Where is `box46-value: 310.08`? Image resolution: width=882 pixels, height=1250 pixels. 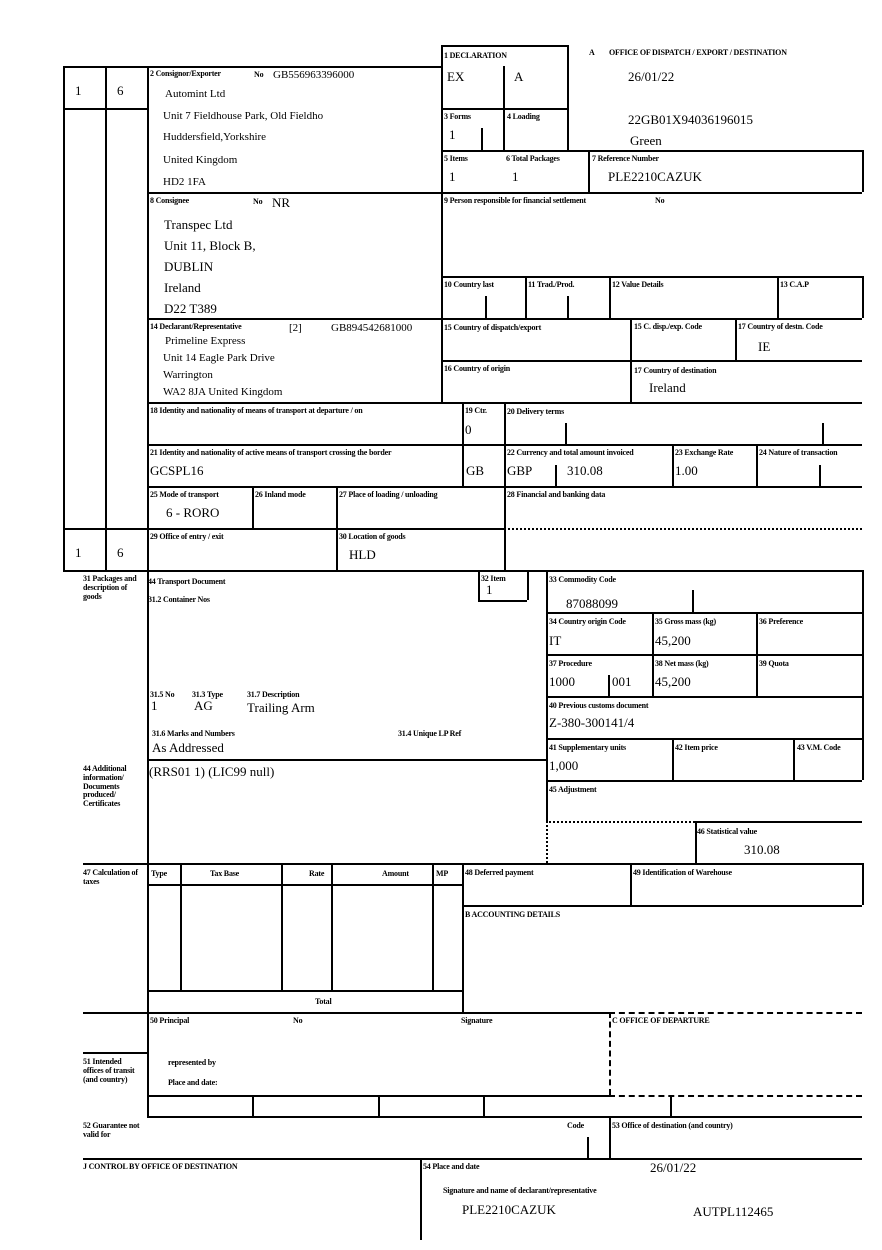
box46-value: 310.08 is located at coordinates (762, 849).